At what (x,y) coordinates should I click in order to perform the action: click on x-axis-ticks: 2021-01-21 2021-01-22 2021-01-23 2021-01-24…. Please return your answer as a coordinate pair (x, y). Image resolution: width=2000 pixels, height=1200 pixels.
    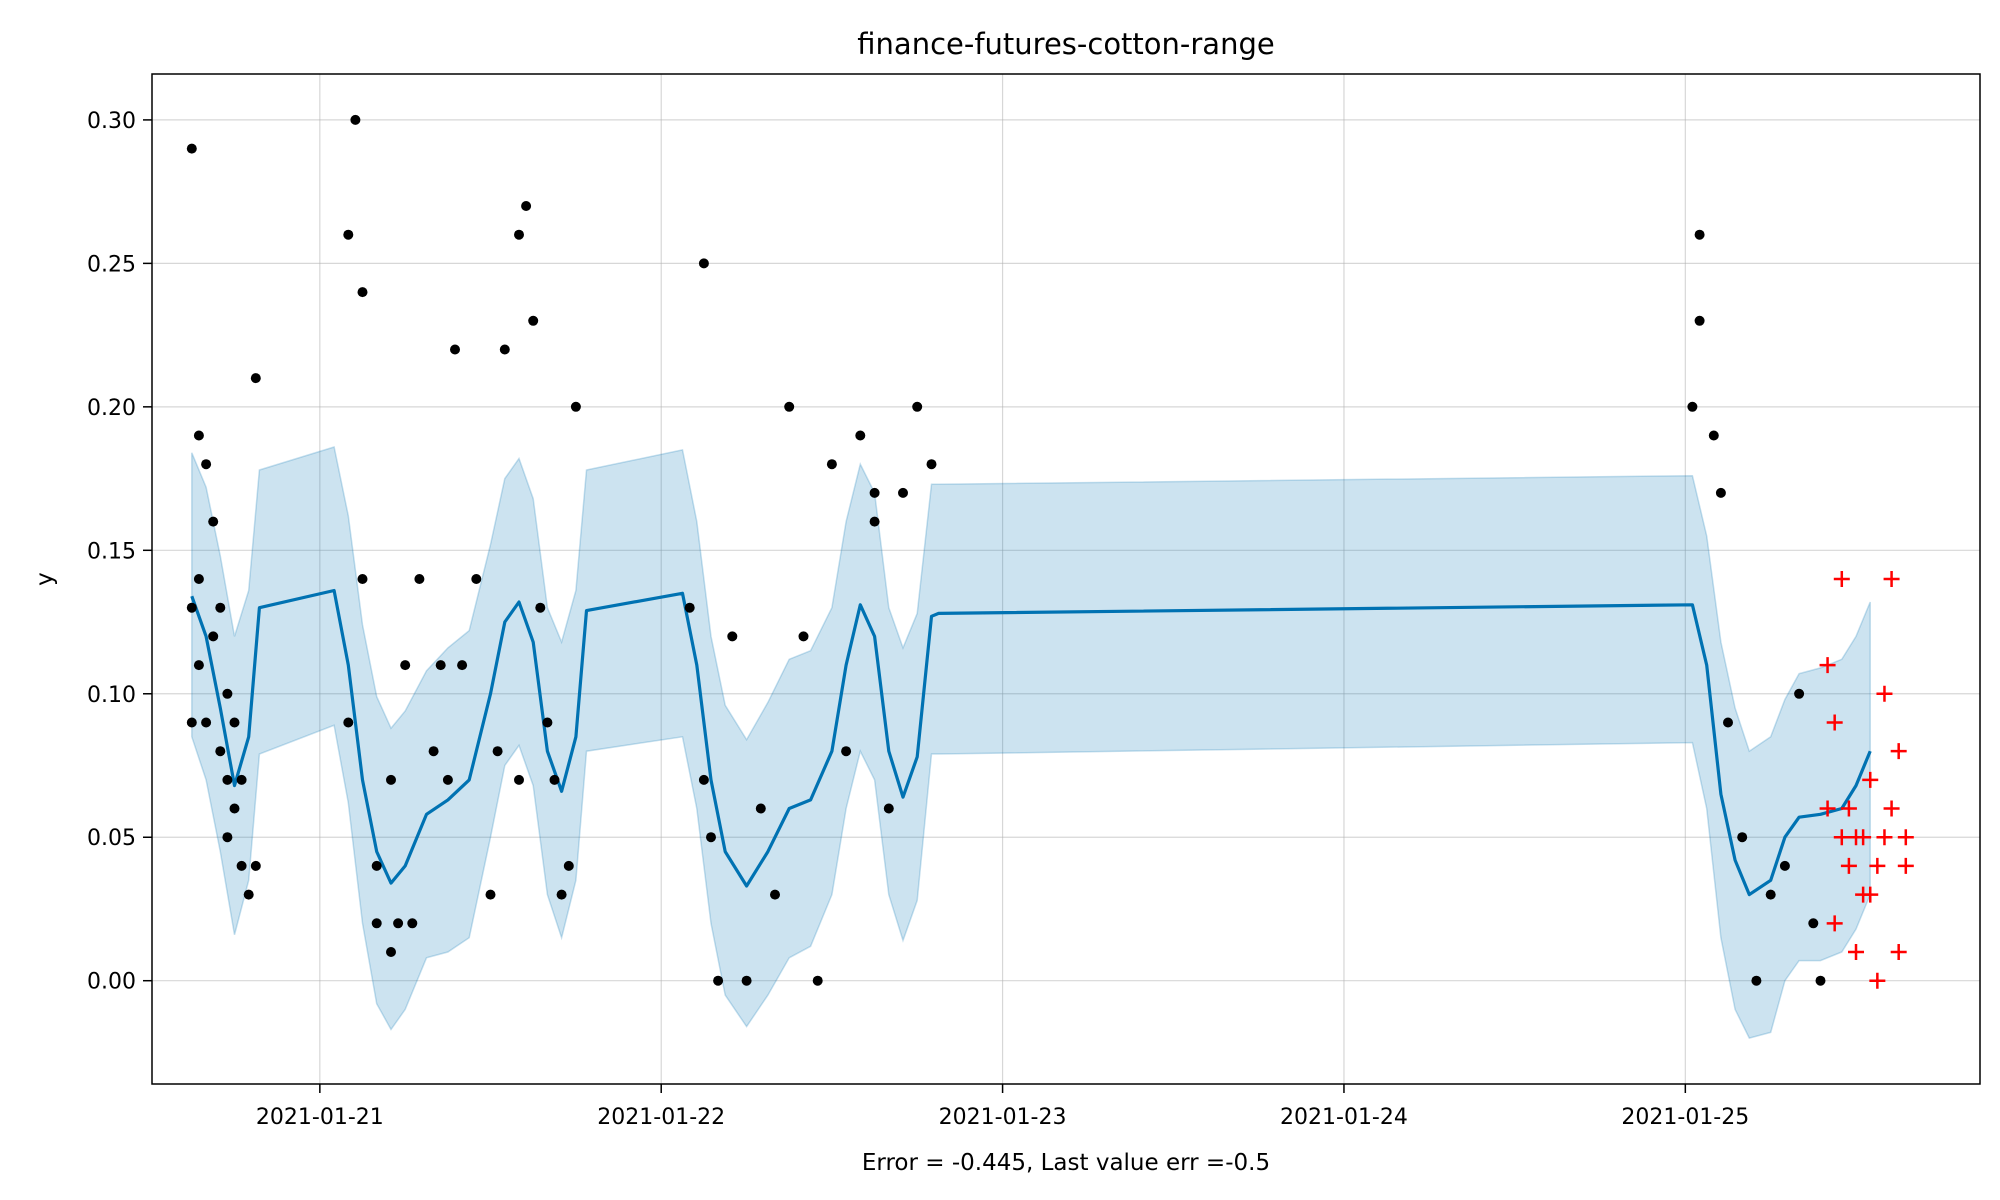
    Looking at the image, I should click on (1002, 1107).